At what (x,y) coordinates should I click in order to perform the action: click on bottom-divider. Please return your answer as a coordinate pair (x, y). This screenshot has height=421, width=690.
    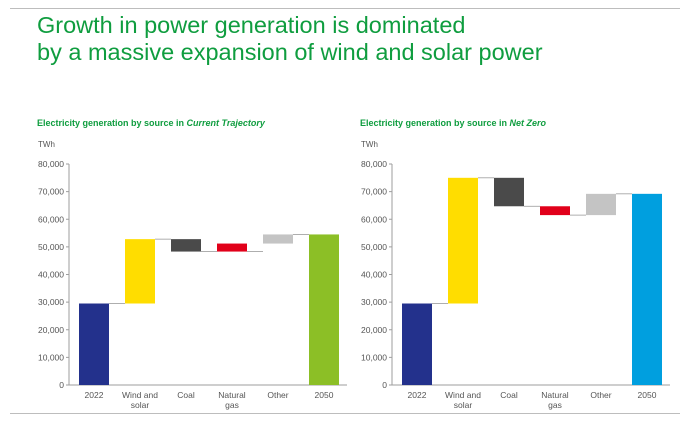
    Looking at the image, I should click on (345, 413).